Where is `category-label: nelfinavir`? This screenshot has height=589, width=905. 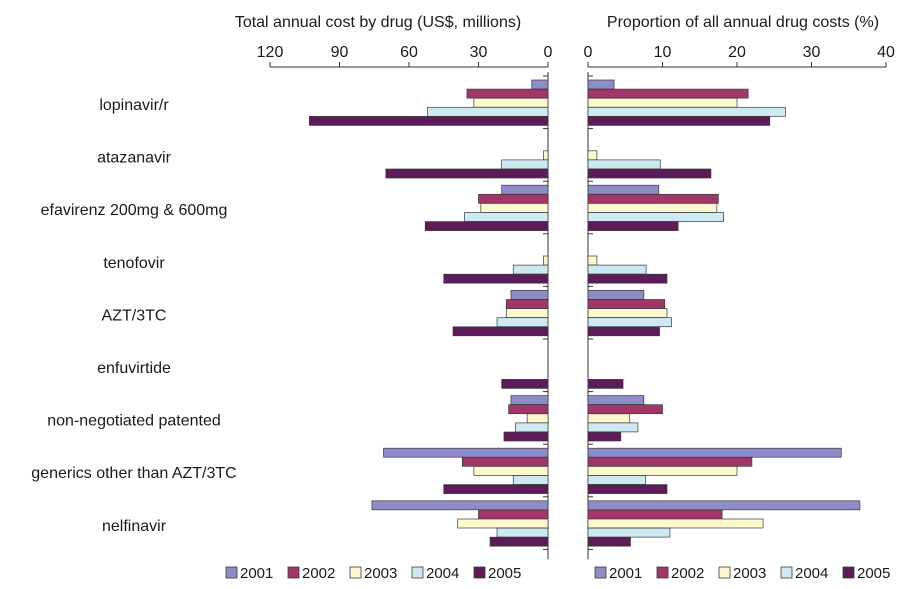 category-label: nelfinavir is located at coordinates (134, 526).